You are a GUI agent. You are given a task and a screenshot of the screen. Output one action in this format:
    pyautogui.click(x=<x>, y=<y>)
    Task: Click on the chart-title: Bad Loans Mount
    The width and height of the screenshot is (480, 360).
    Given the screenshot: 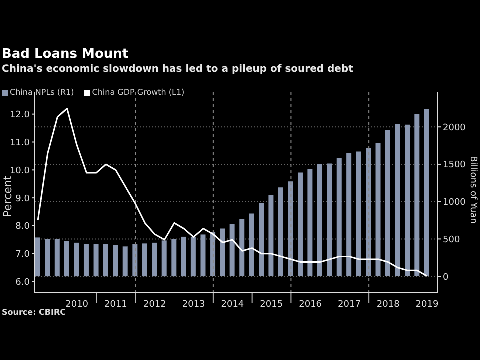 What is the action you would take?
    pyautogui.click(x=65, y=54)
    